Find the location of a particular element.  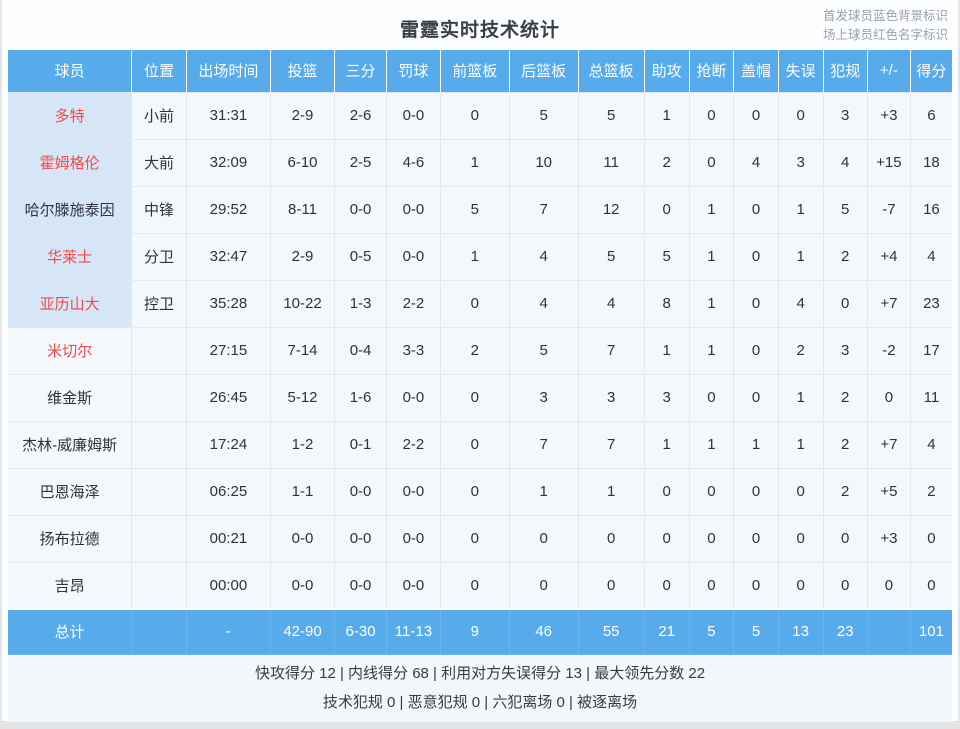

total-ft: 11-13 is located at coordinates (413, 631).